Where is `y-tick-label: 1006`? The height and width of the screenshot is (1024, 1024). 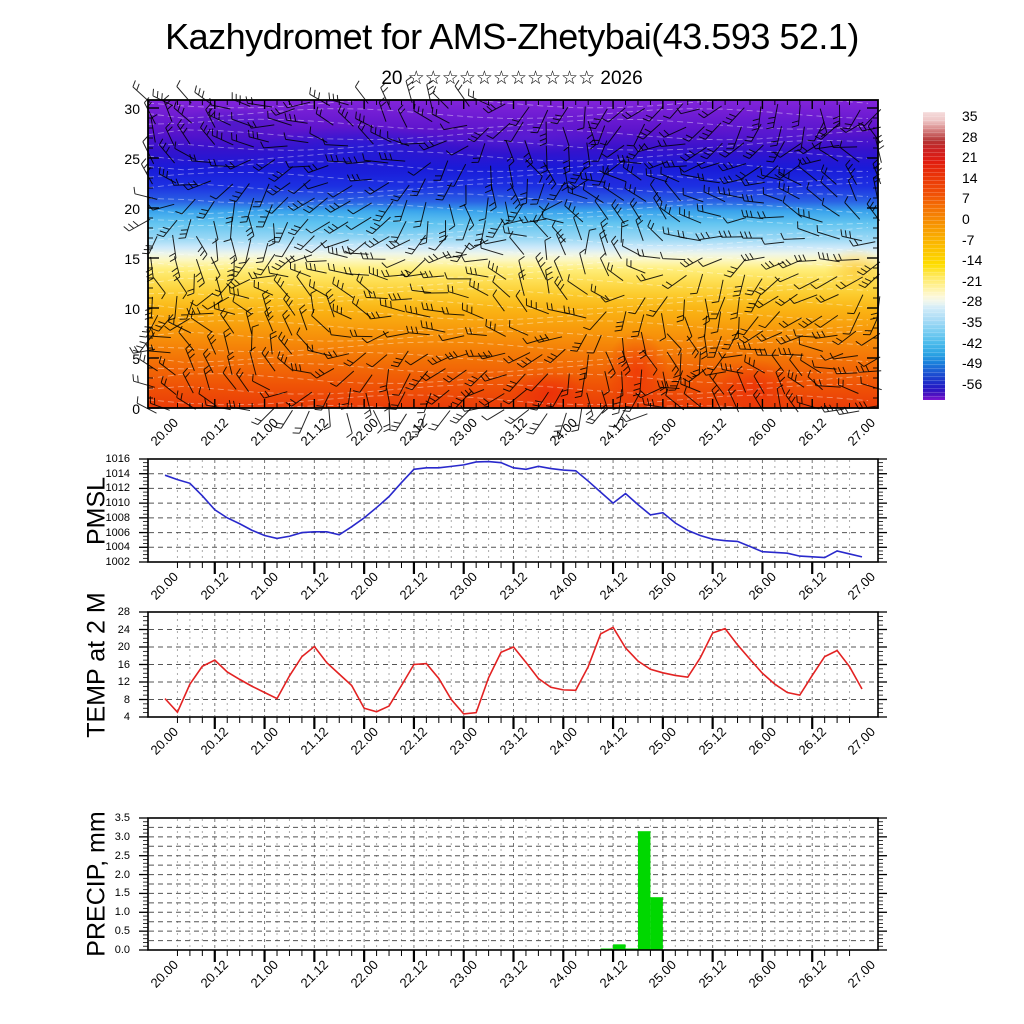
y-tick-label: 1006 is located at coordinates (117, 532).